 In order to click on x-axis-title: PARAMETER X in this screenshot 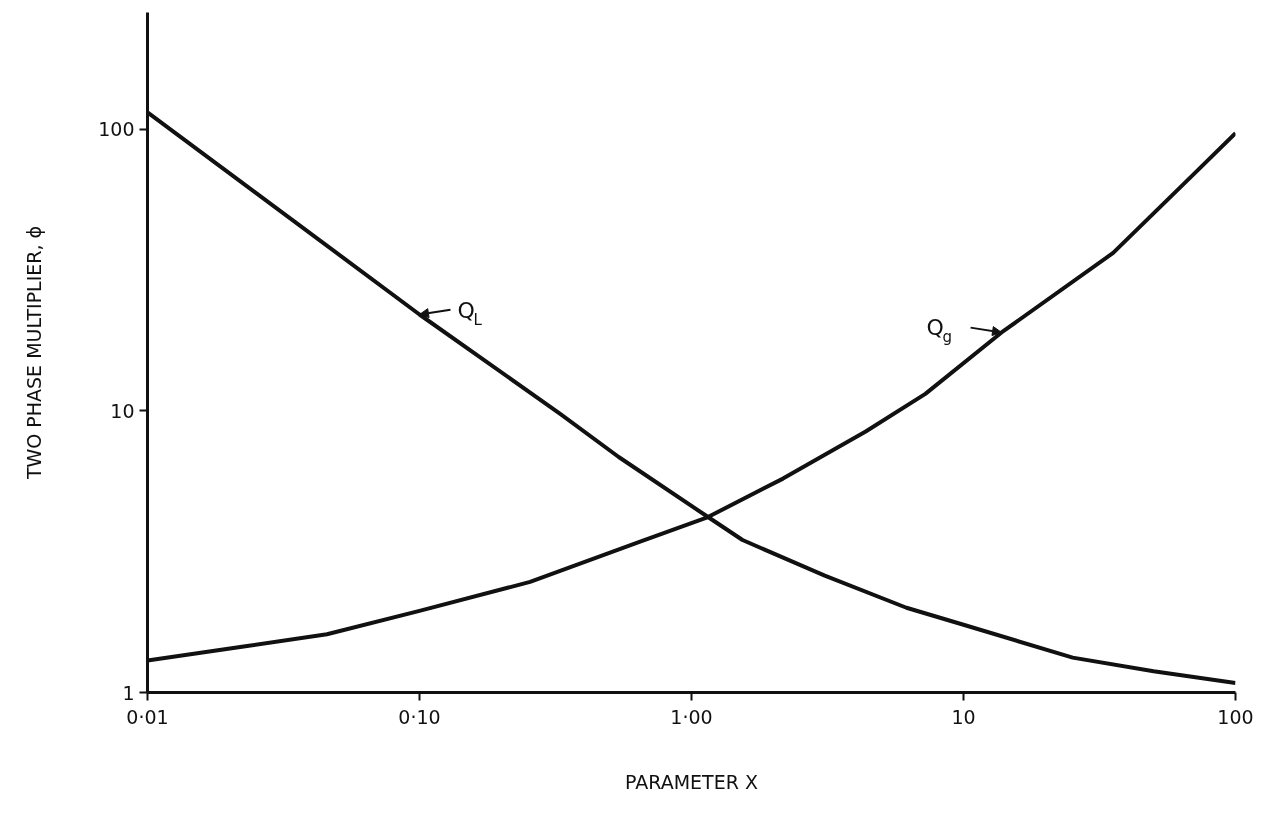, I will do `click(691, 781)`.